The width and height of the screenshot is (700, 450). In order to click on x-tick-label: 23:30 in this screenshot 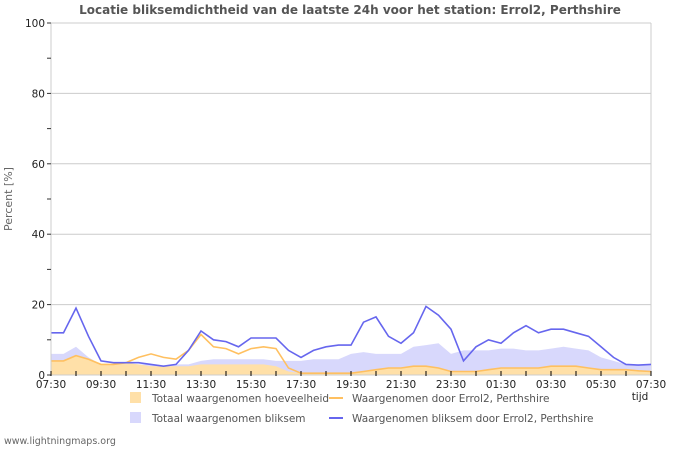, I will do `click(451, 385)`.